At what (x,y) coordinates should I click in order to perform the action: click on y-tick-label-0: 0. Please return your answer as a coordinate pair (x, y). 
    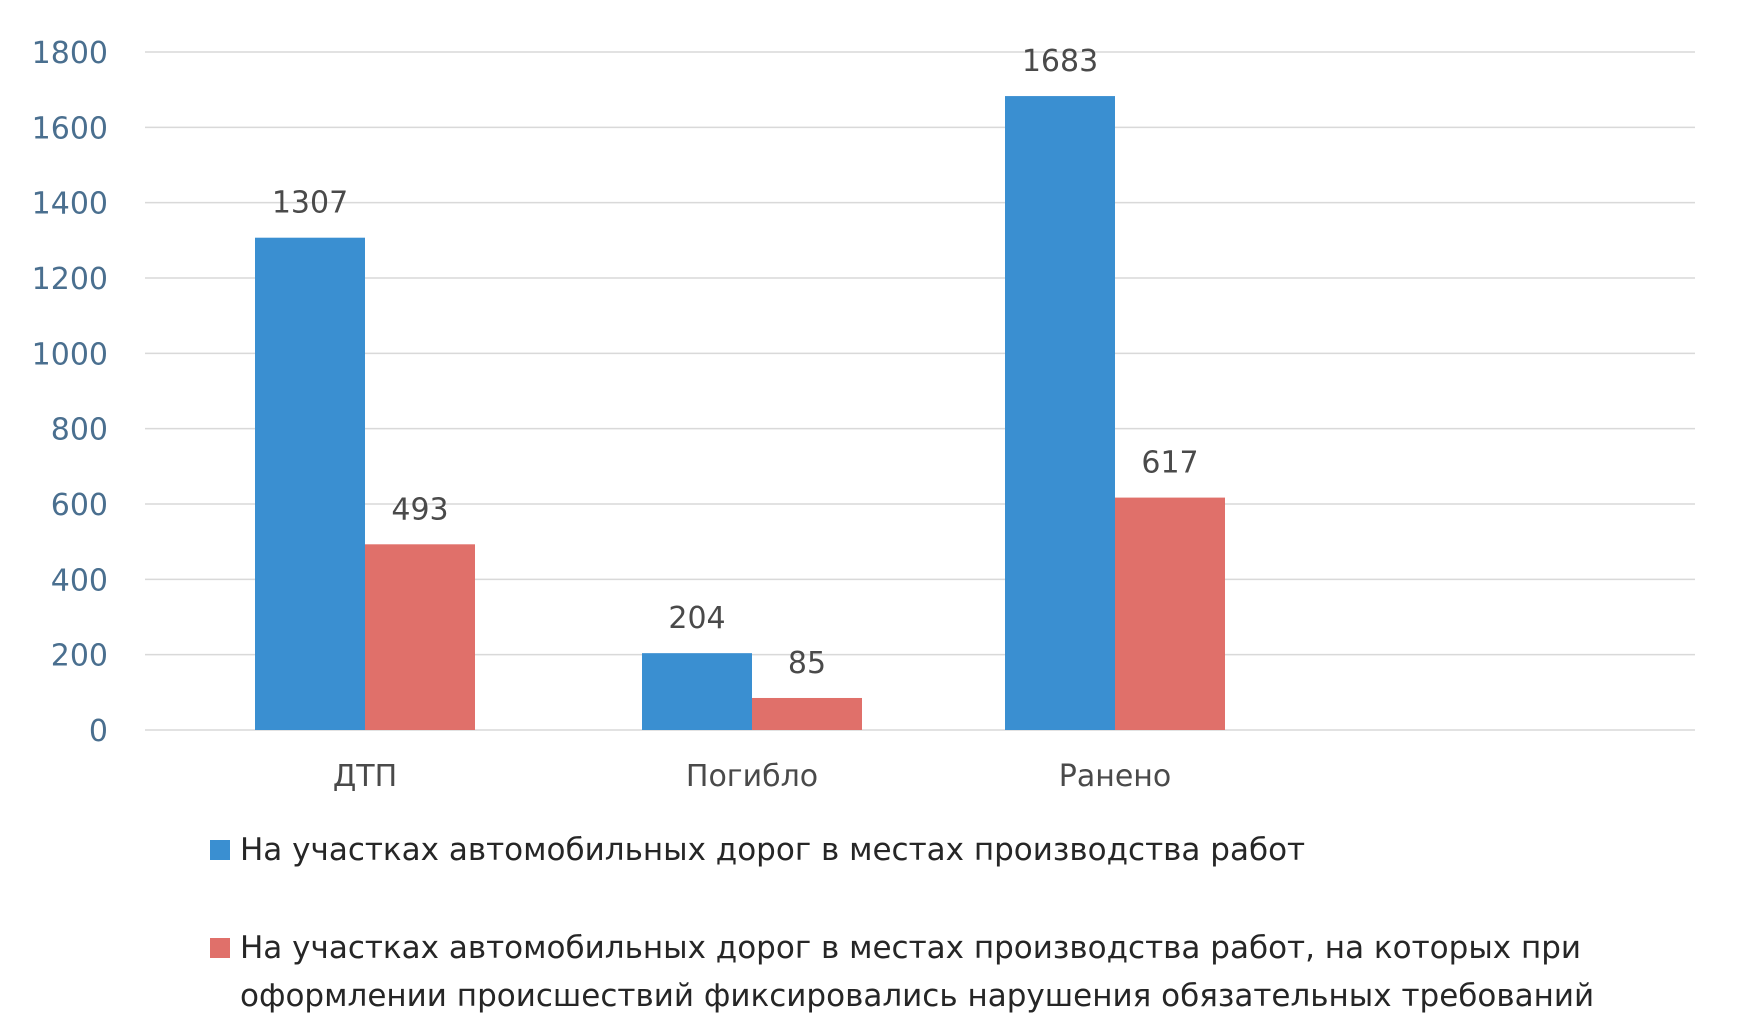
    Looking at the image, I should click on (98, 731).